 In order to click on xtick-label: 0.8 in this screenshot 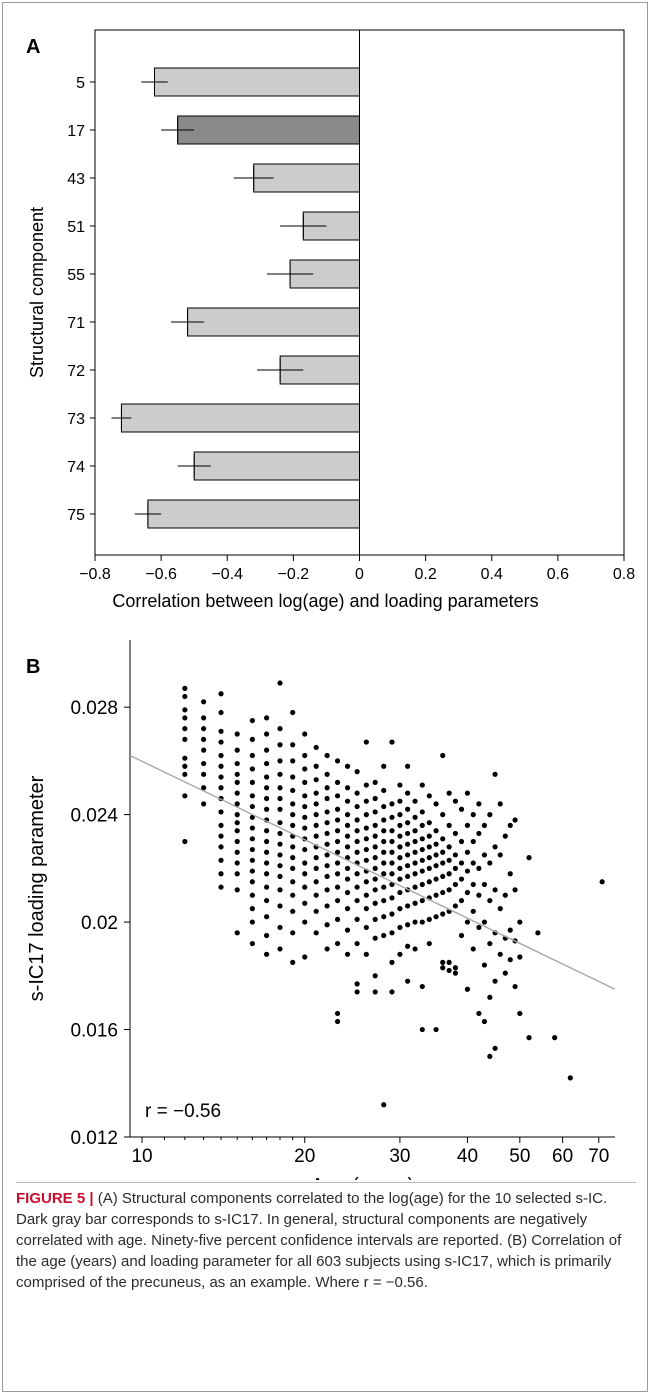, I will do `click(624, 574)`.